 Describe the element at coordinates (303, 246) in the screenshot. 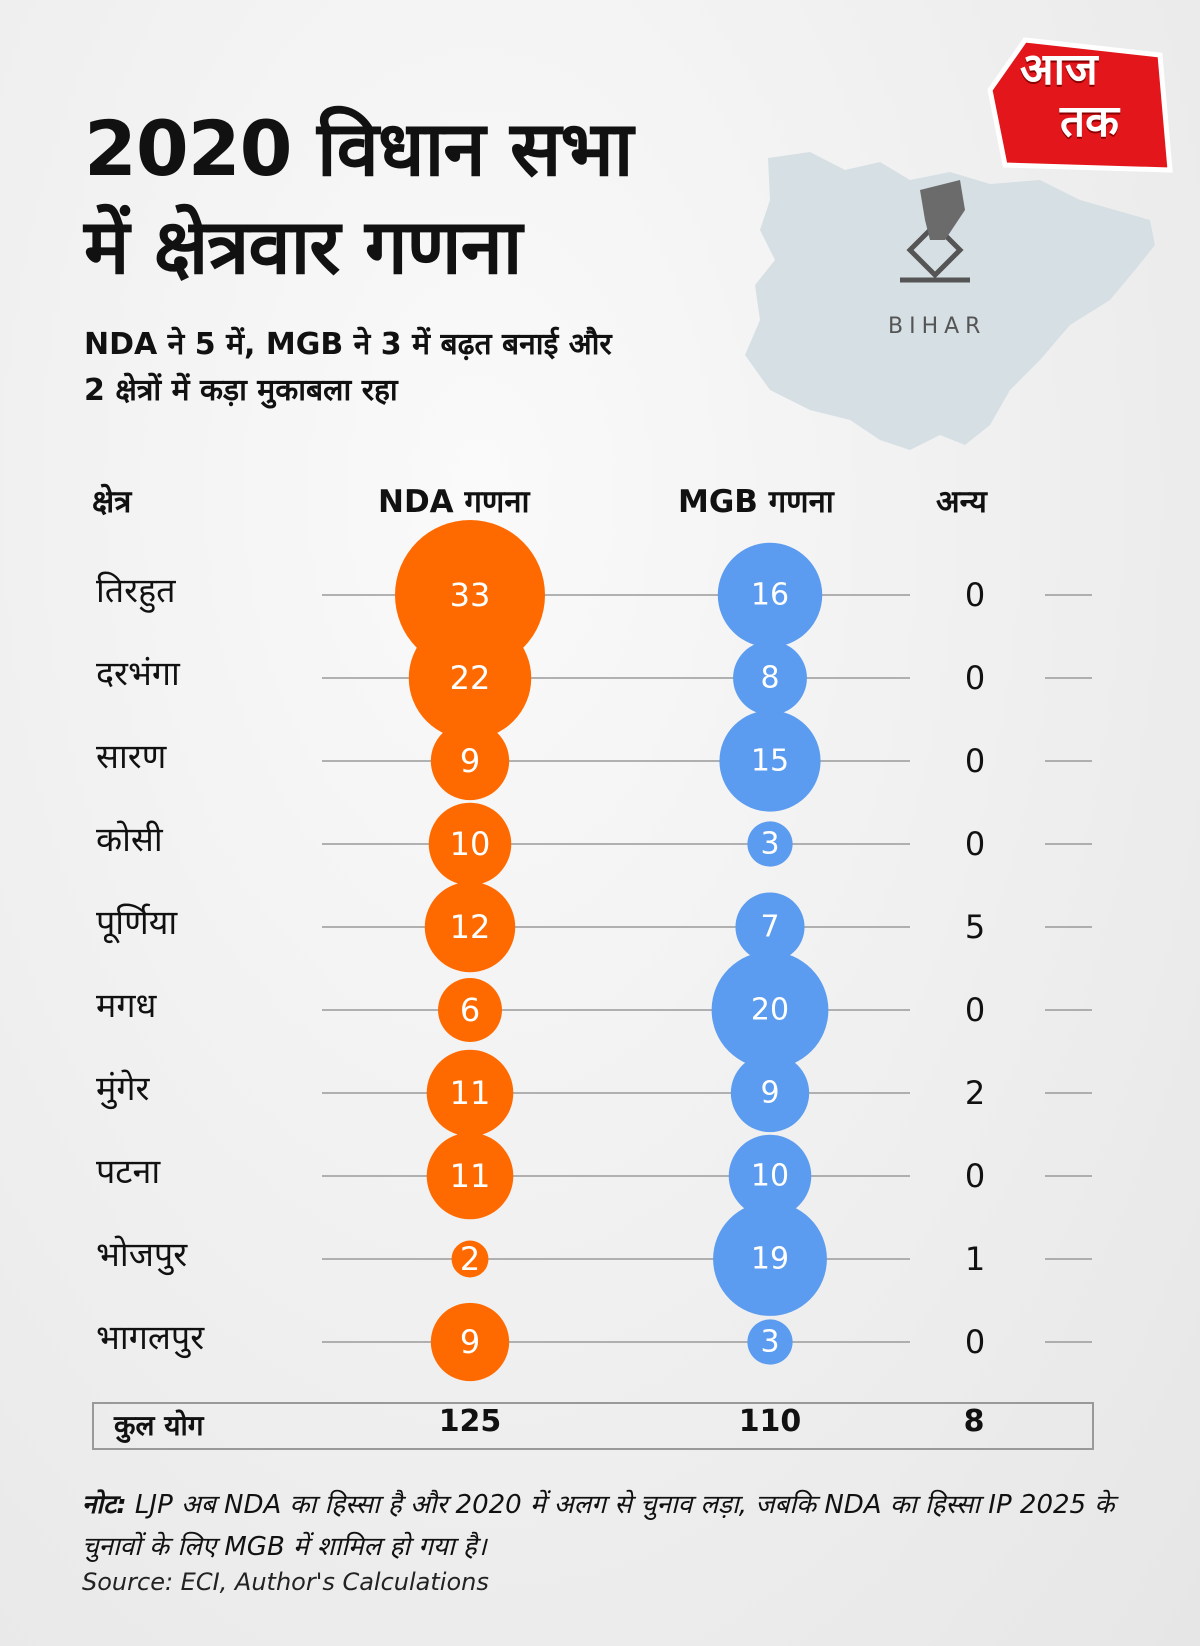

I see `title-line-2: में क्षेत्रवार गणना` at that location.